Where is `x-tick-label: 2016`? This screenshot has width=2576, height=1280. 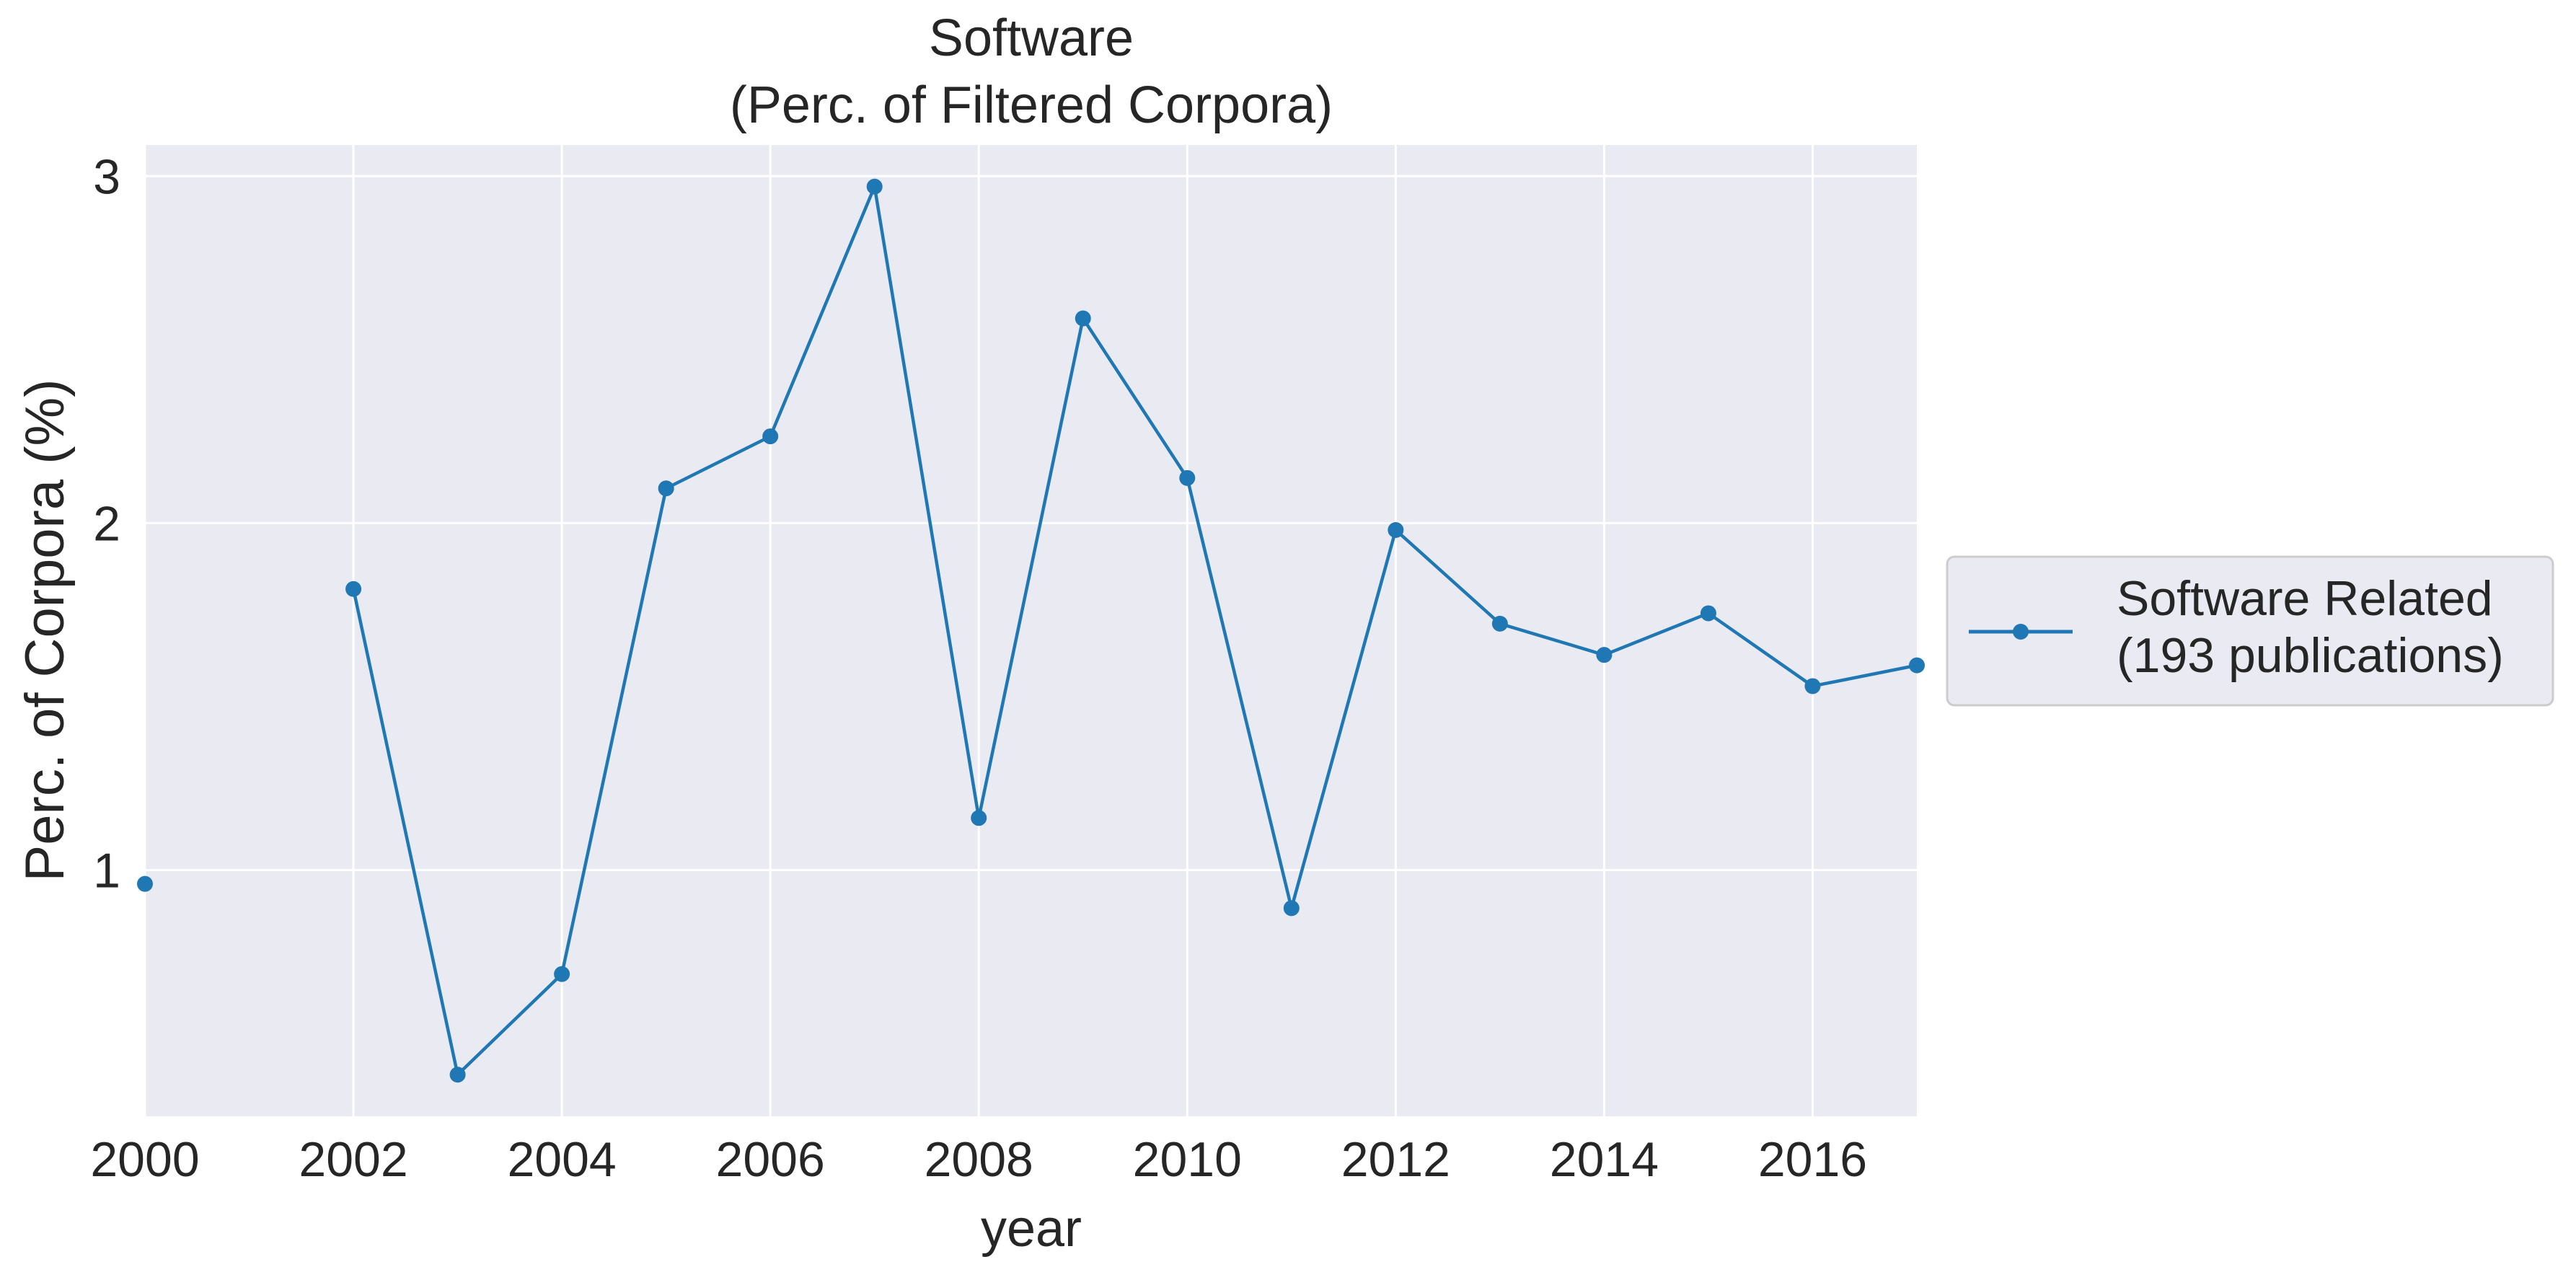 x-tick-label: 2016 is located at coordinates (1812, 1159).